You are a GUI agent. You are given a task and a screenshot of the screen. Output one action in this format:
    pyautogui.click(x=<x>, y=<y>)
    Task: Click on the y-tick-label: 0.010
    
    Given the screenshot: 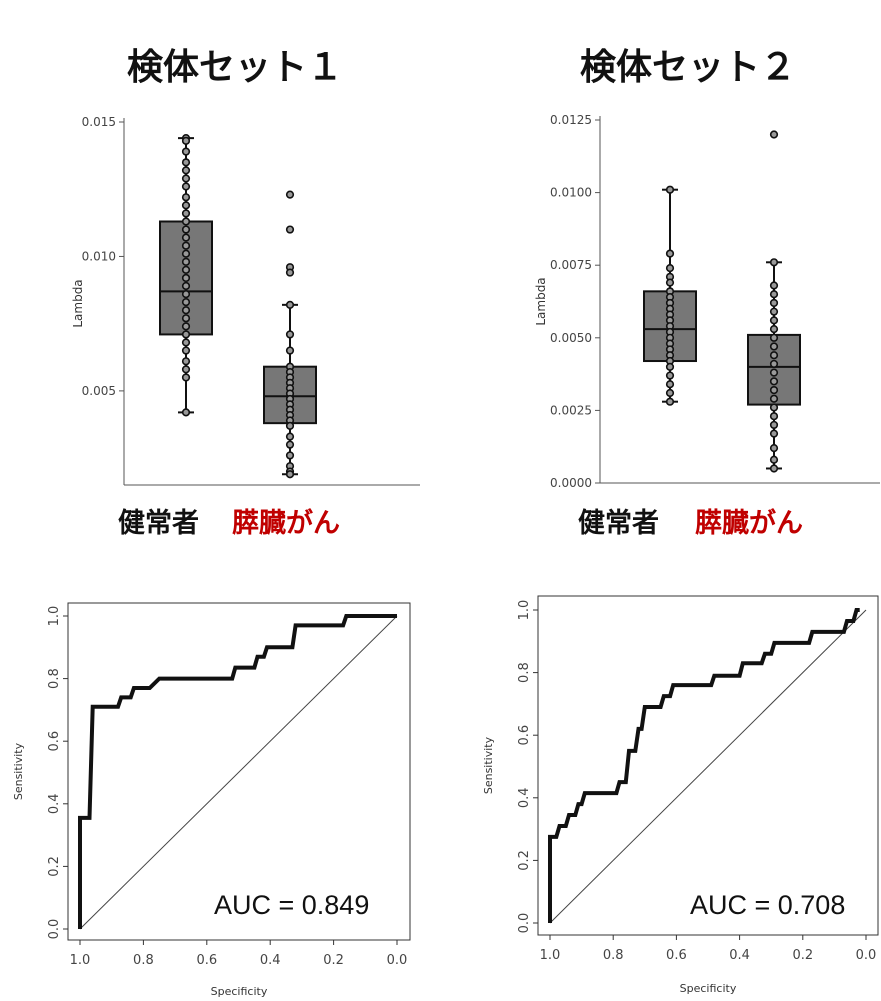 What is the action you would take?
    pyautogui.click(x=99, y=256)
    